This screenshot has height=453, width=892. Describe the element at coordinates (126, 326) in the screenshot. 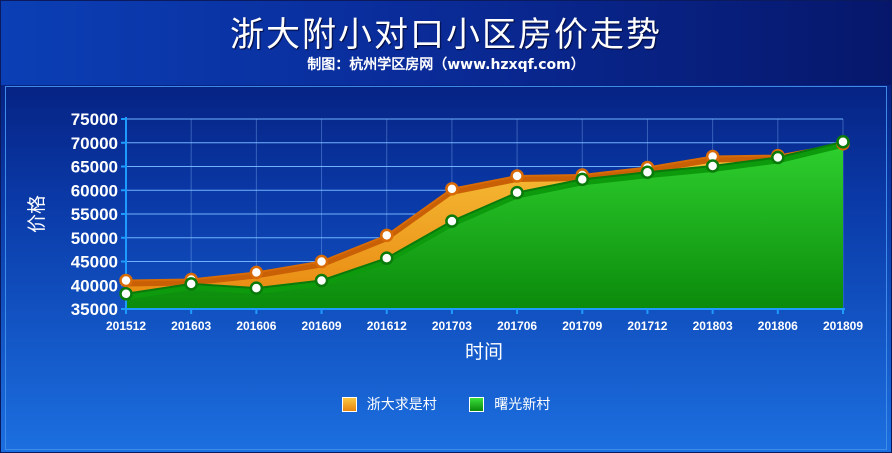

I see `x-tick-label: 201512` at that location.